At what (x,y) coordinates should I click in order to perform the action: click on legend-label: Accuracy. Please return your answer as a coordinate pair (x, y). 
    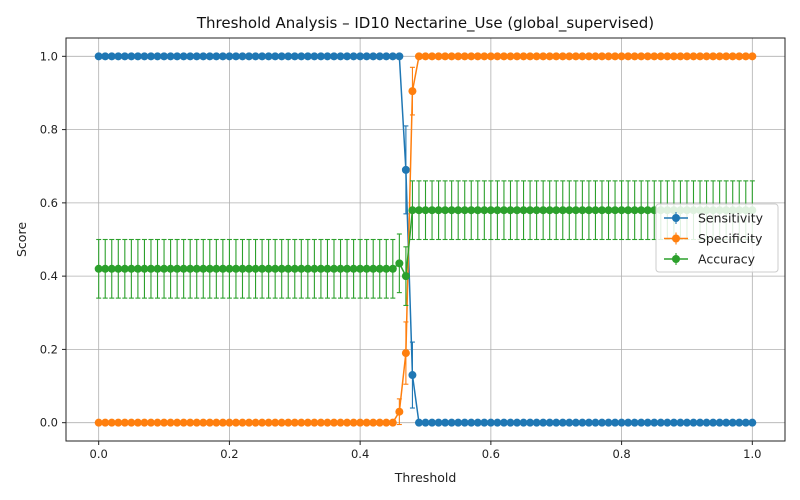
    Looking at the image, I should click on (727, 259).